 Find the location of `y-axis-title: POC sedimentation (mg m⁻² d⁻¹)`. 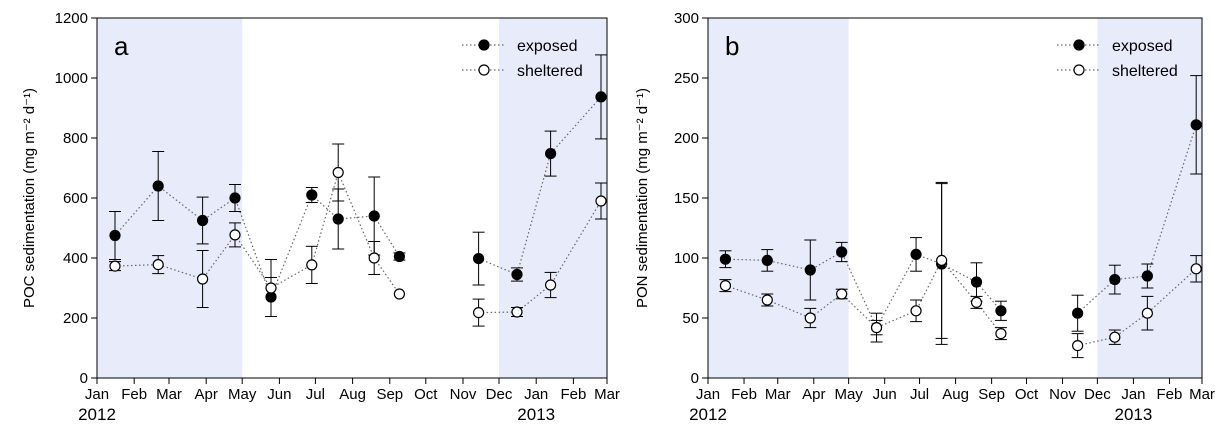

y-axis-title: POC sedimentation (mg m⁻² d⁻¹) is located at coordinates (29, 198).